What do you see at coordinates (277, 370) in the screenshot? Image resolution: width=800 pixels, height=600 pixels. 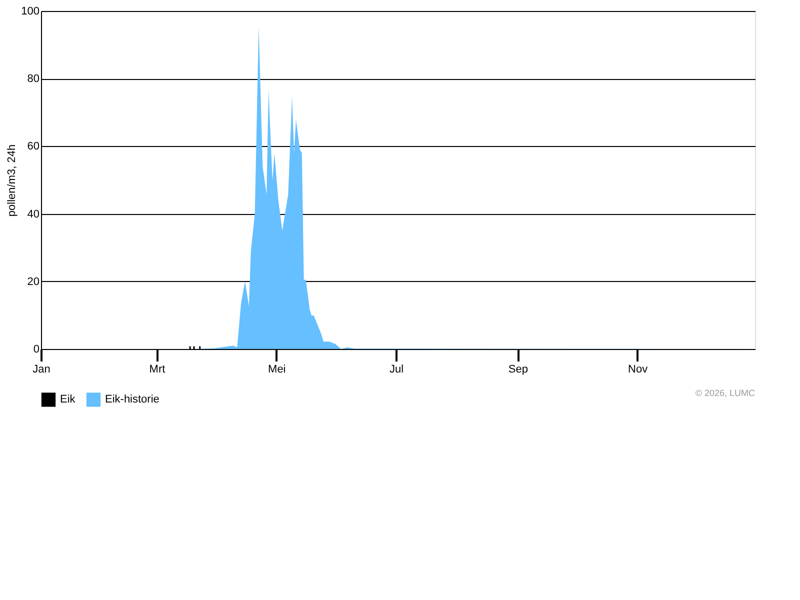 I see `x-tick-label: Mei` at bounding box center [277, 370].